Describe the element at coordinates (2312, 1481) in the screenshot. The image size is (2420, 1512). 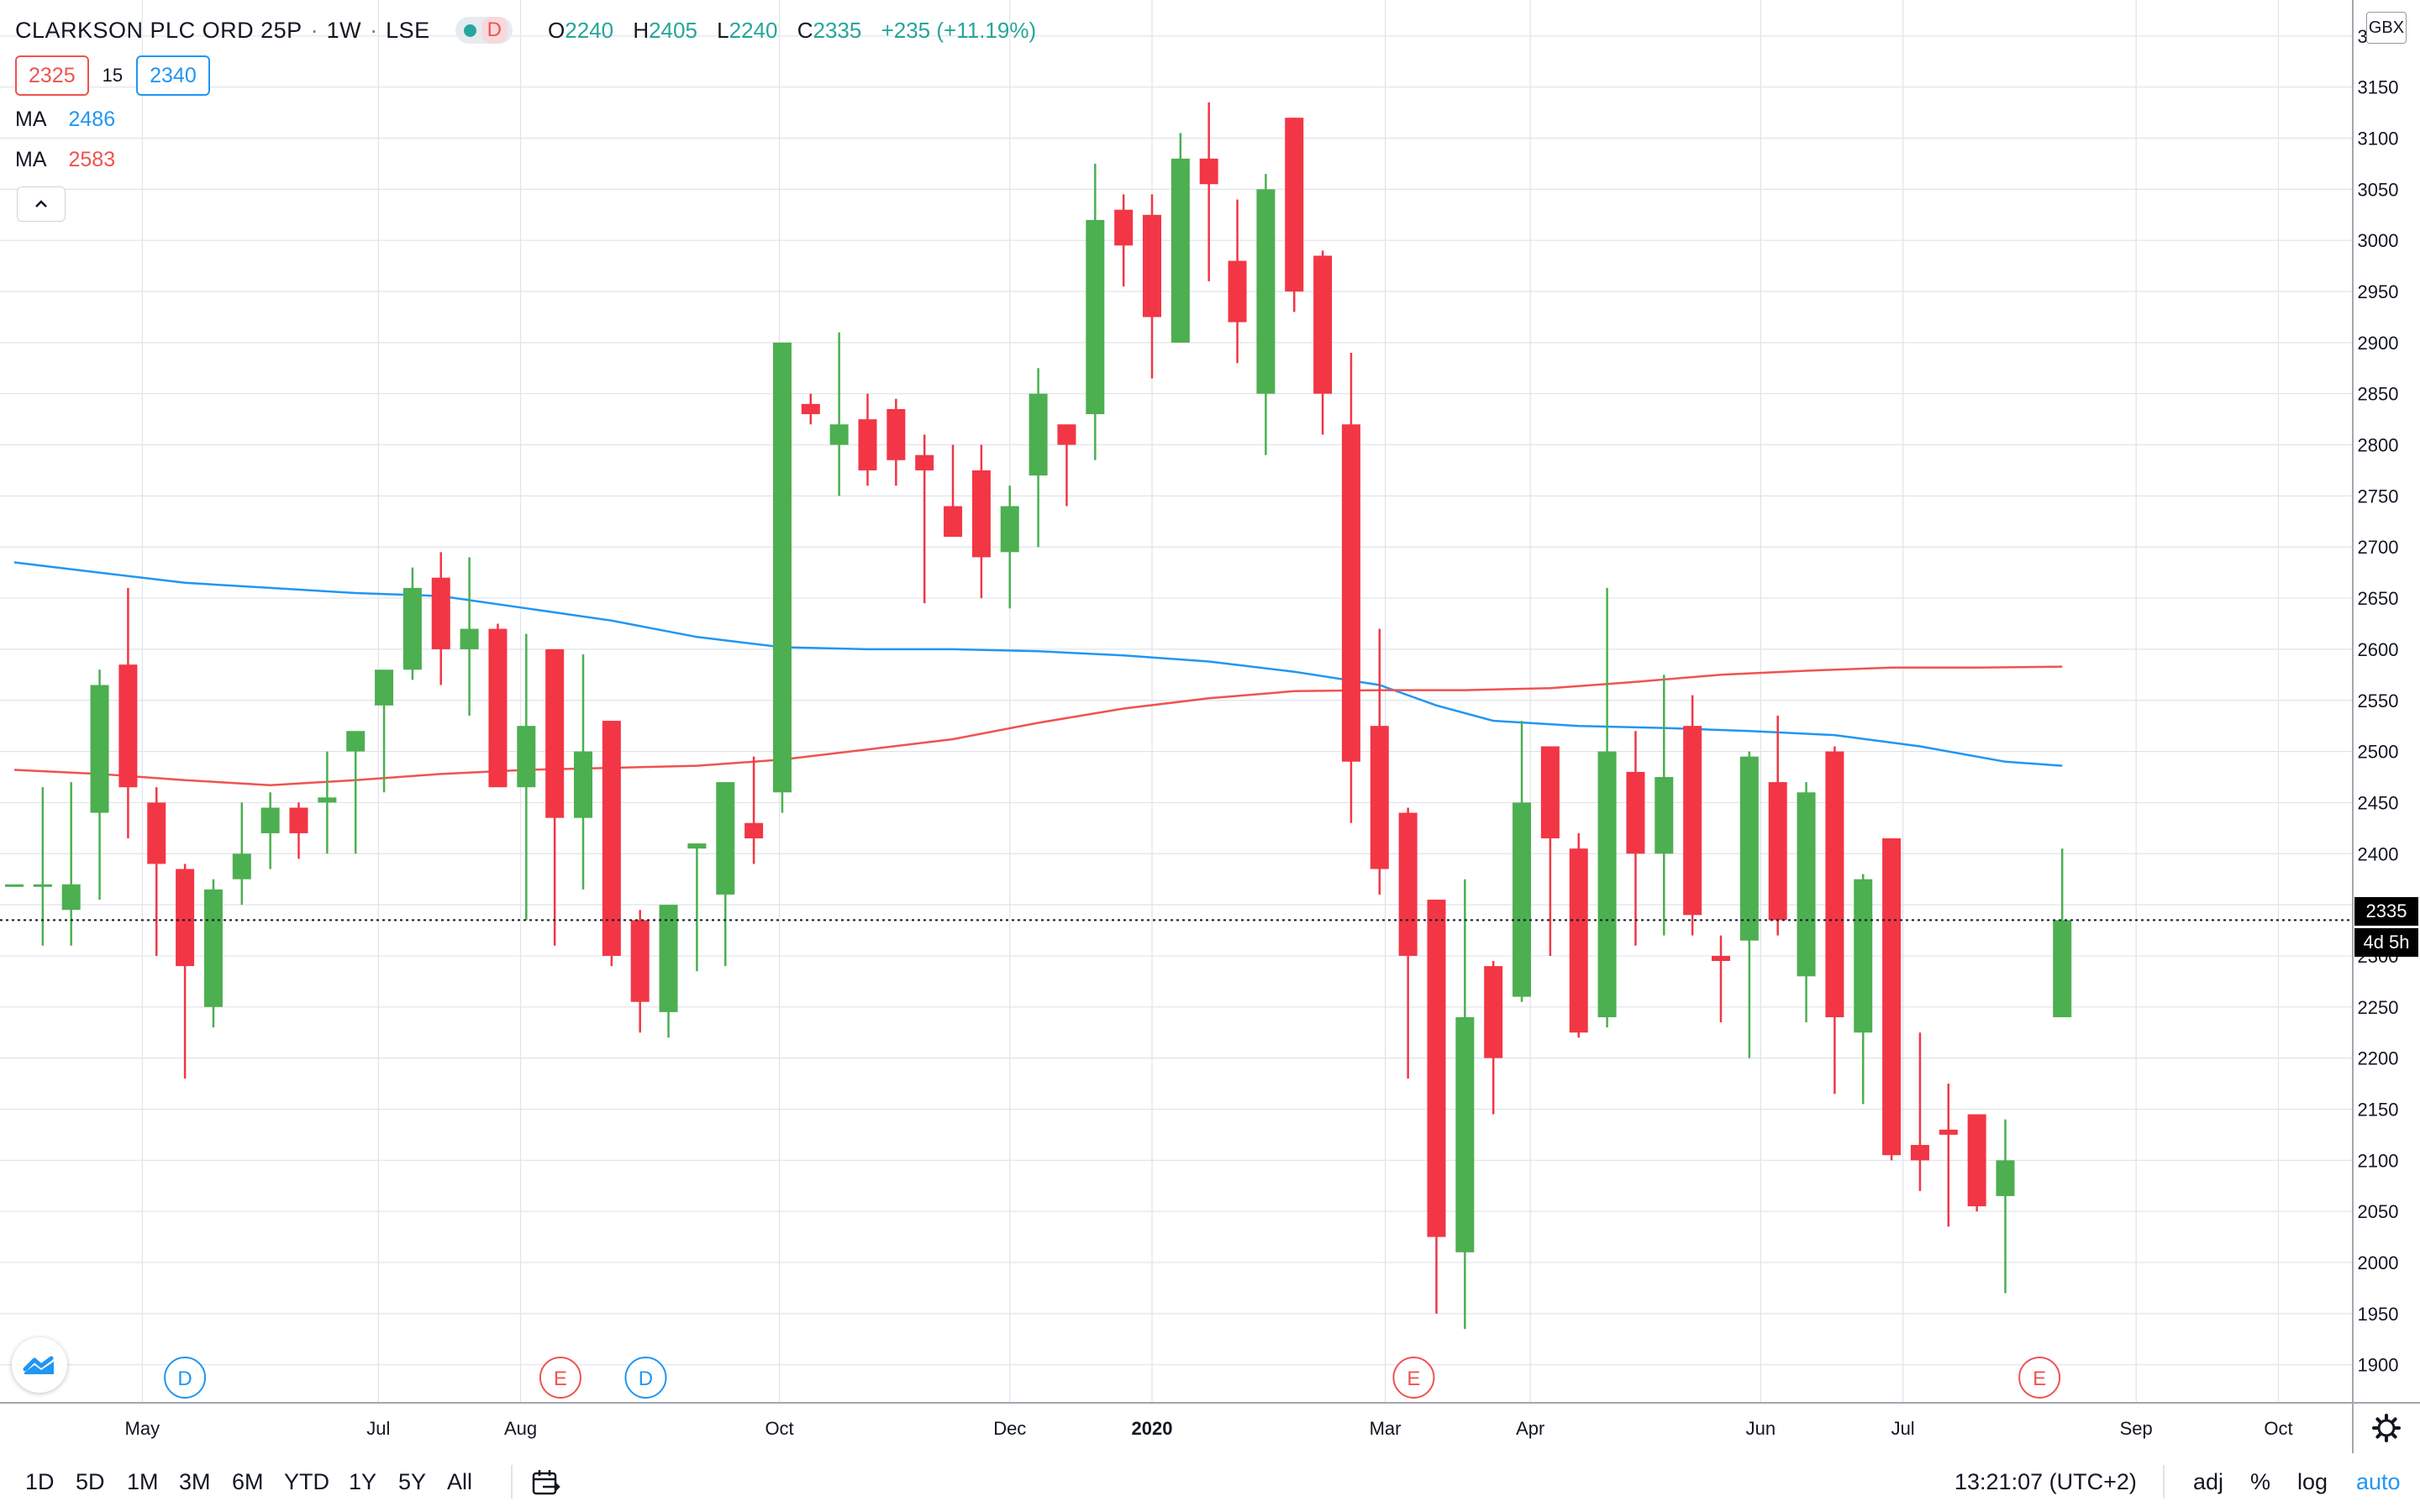
I see `log-toggle: log` at that location.